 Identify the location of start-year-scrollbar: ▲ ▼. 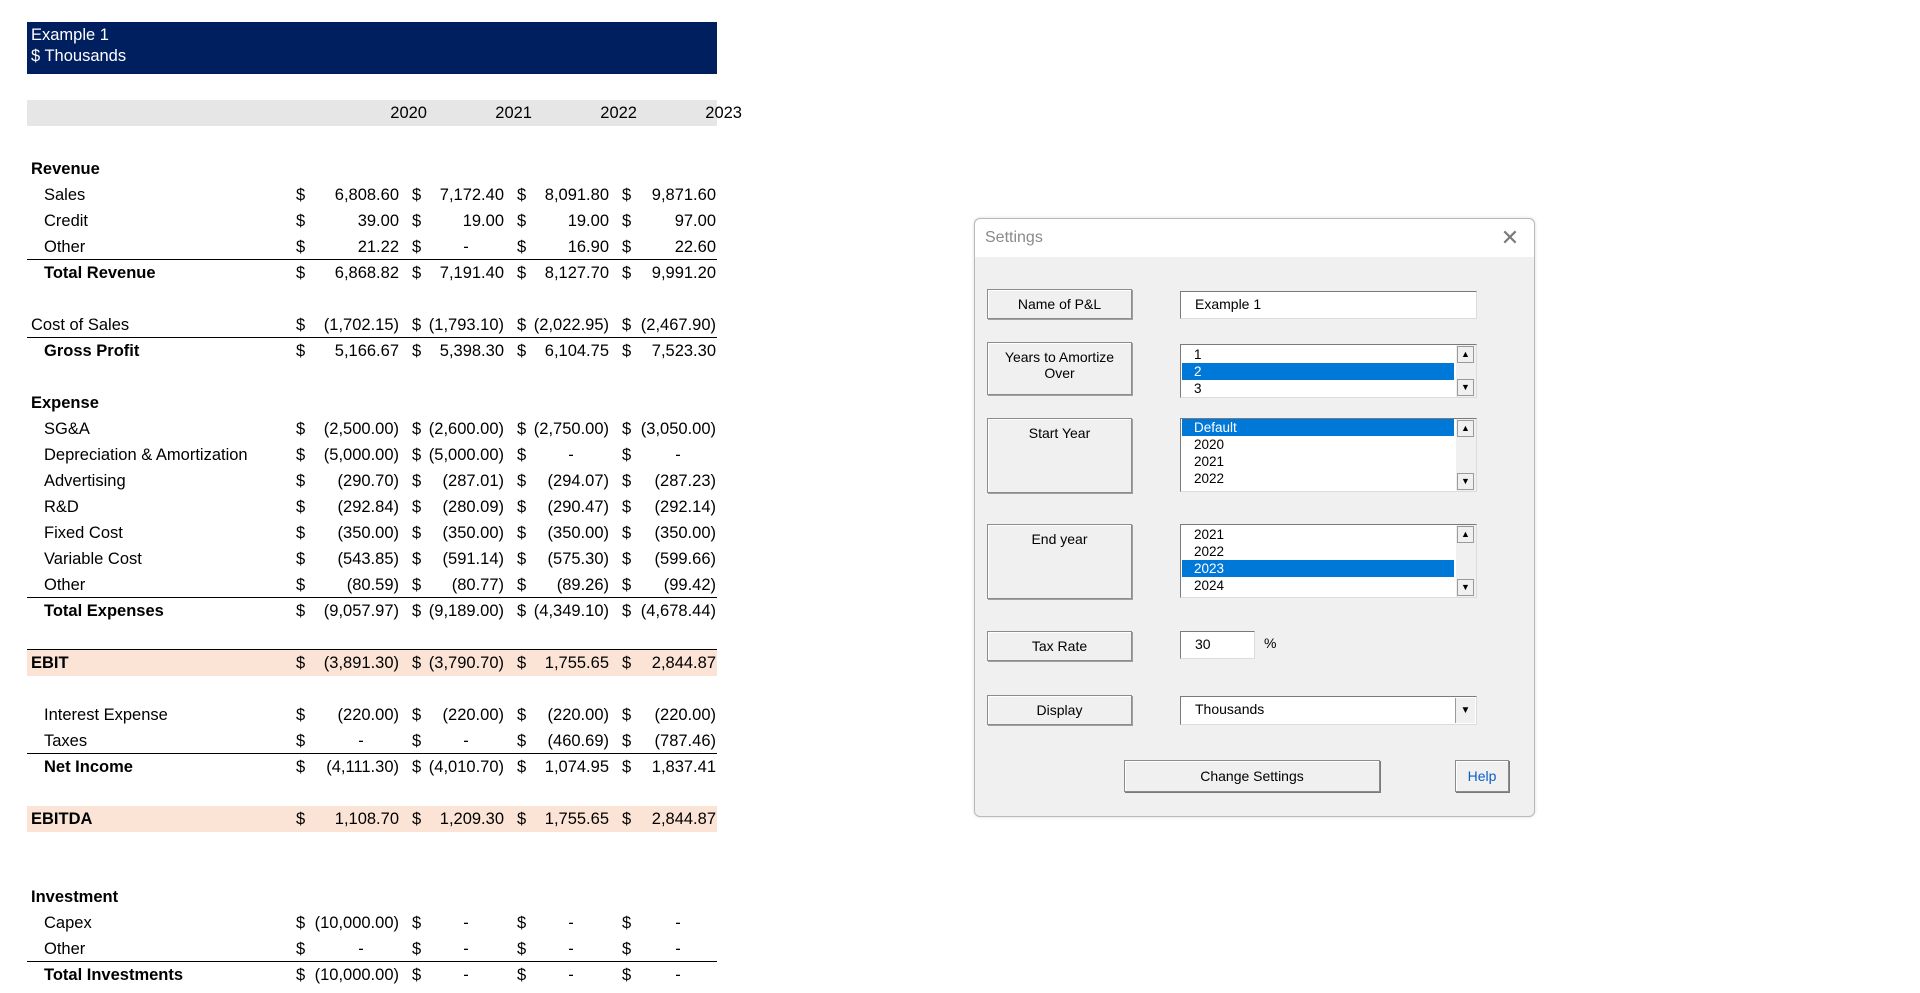
(1466, 455).